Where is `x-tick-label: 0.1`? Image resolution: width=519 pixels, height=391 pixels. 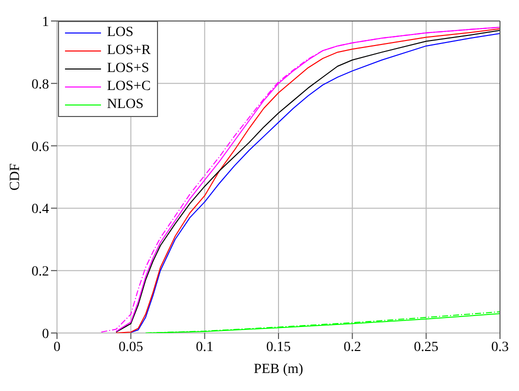 x-tick-label: 0.1 is located at coordinates (205, 347).